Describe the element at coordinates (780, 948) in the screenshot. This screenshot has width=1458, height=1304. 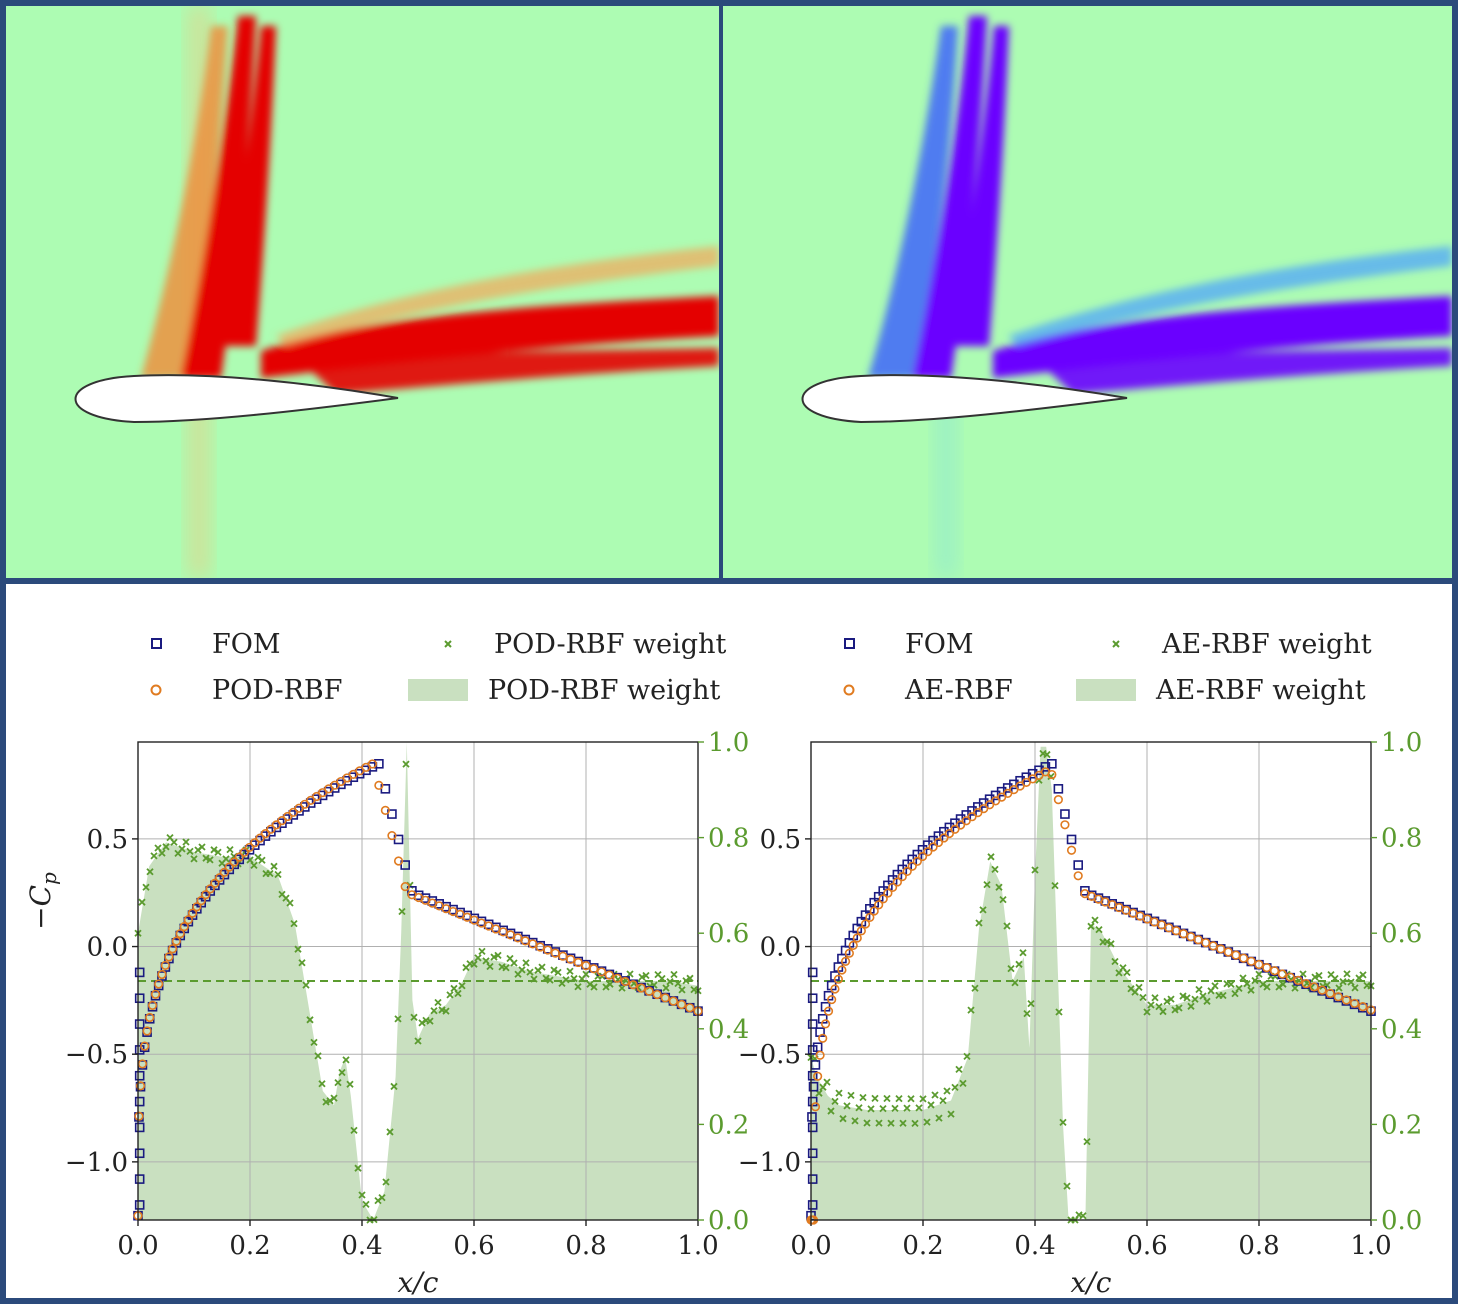
I see `y-tick-label: 0.0` at that location.